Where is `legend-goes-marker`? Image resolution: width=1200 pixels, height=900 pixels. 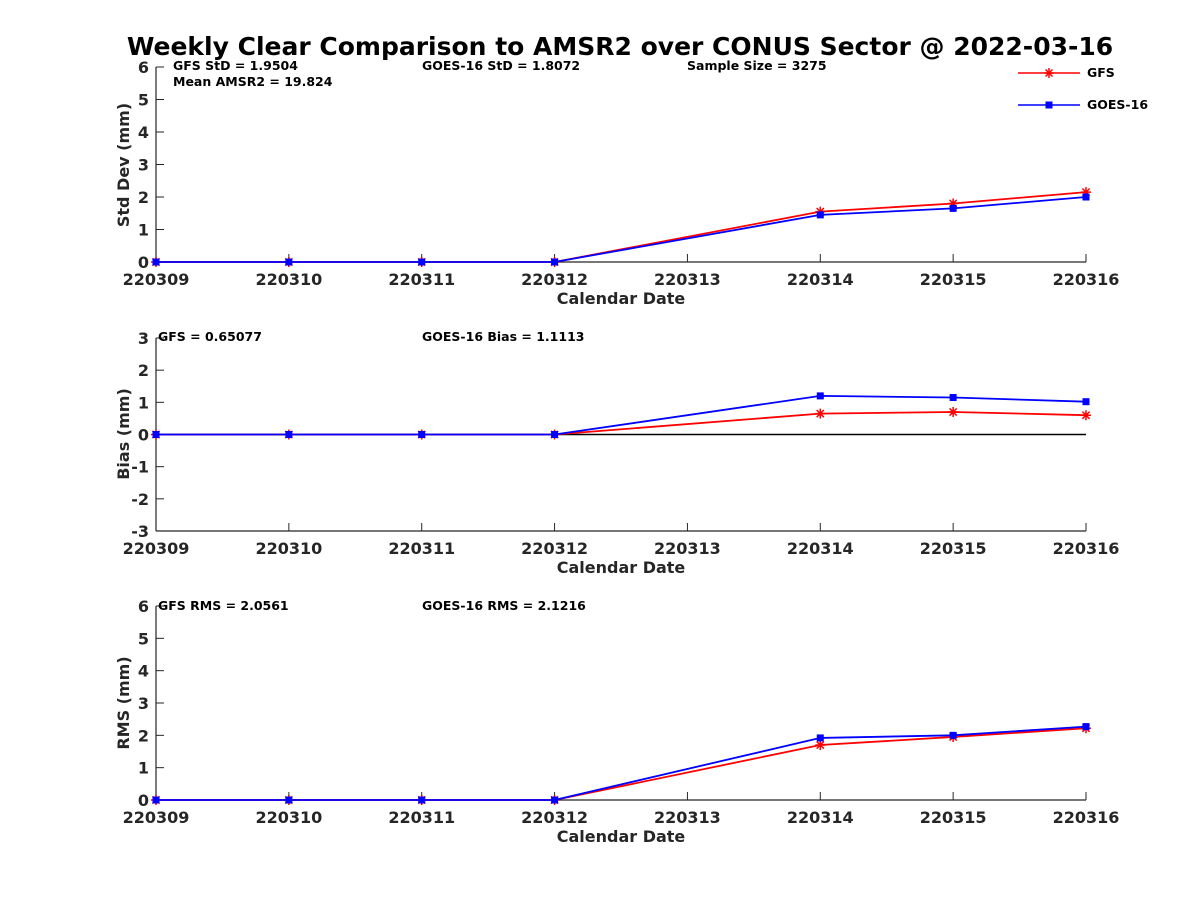
legend-goes-marker is located at coordinates (1049, 105).